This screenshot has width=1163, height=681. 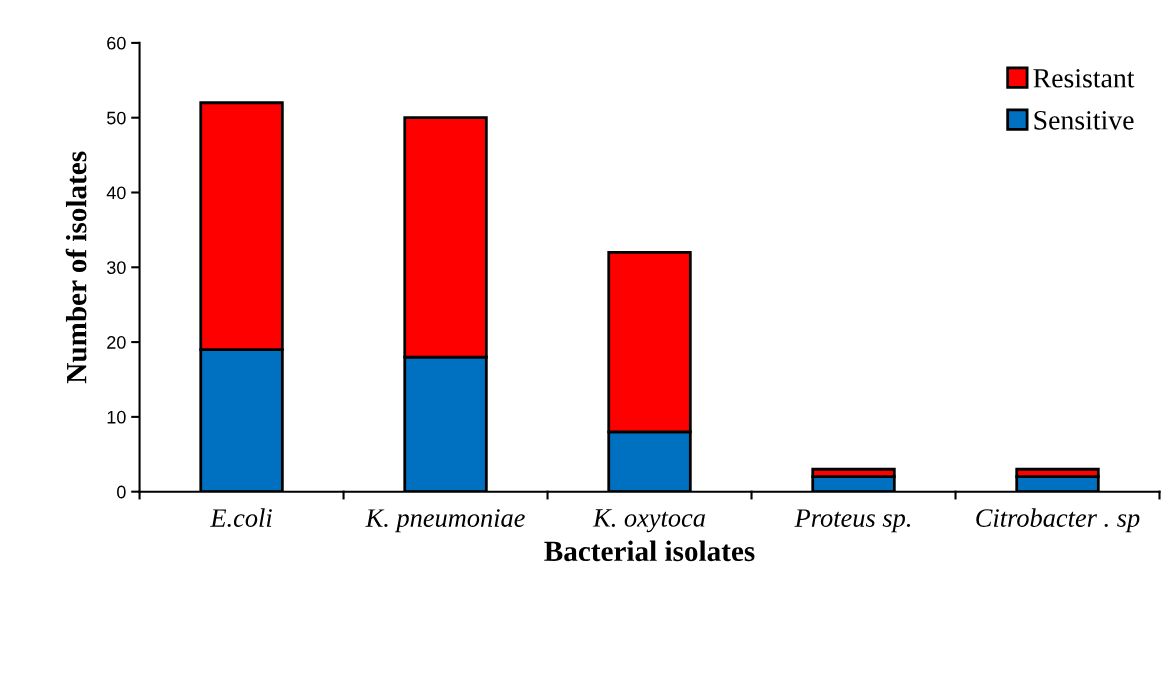 I want to click on x-axis-title: Bacterial isolates, so click(x=649, y=551).